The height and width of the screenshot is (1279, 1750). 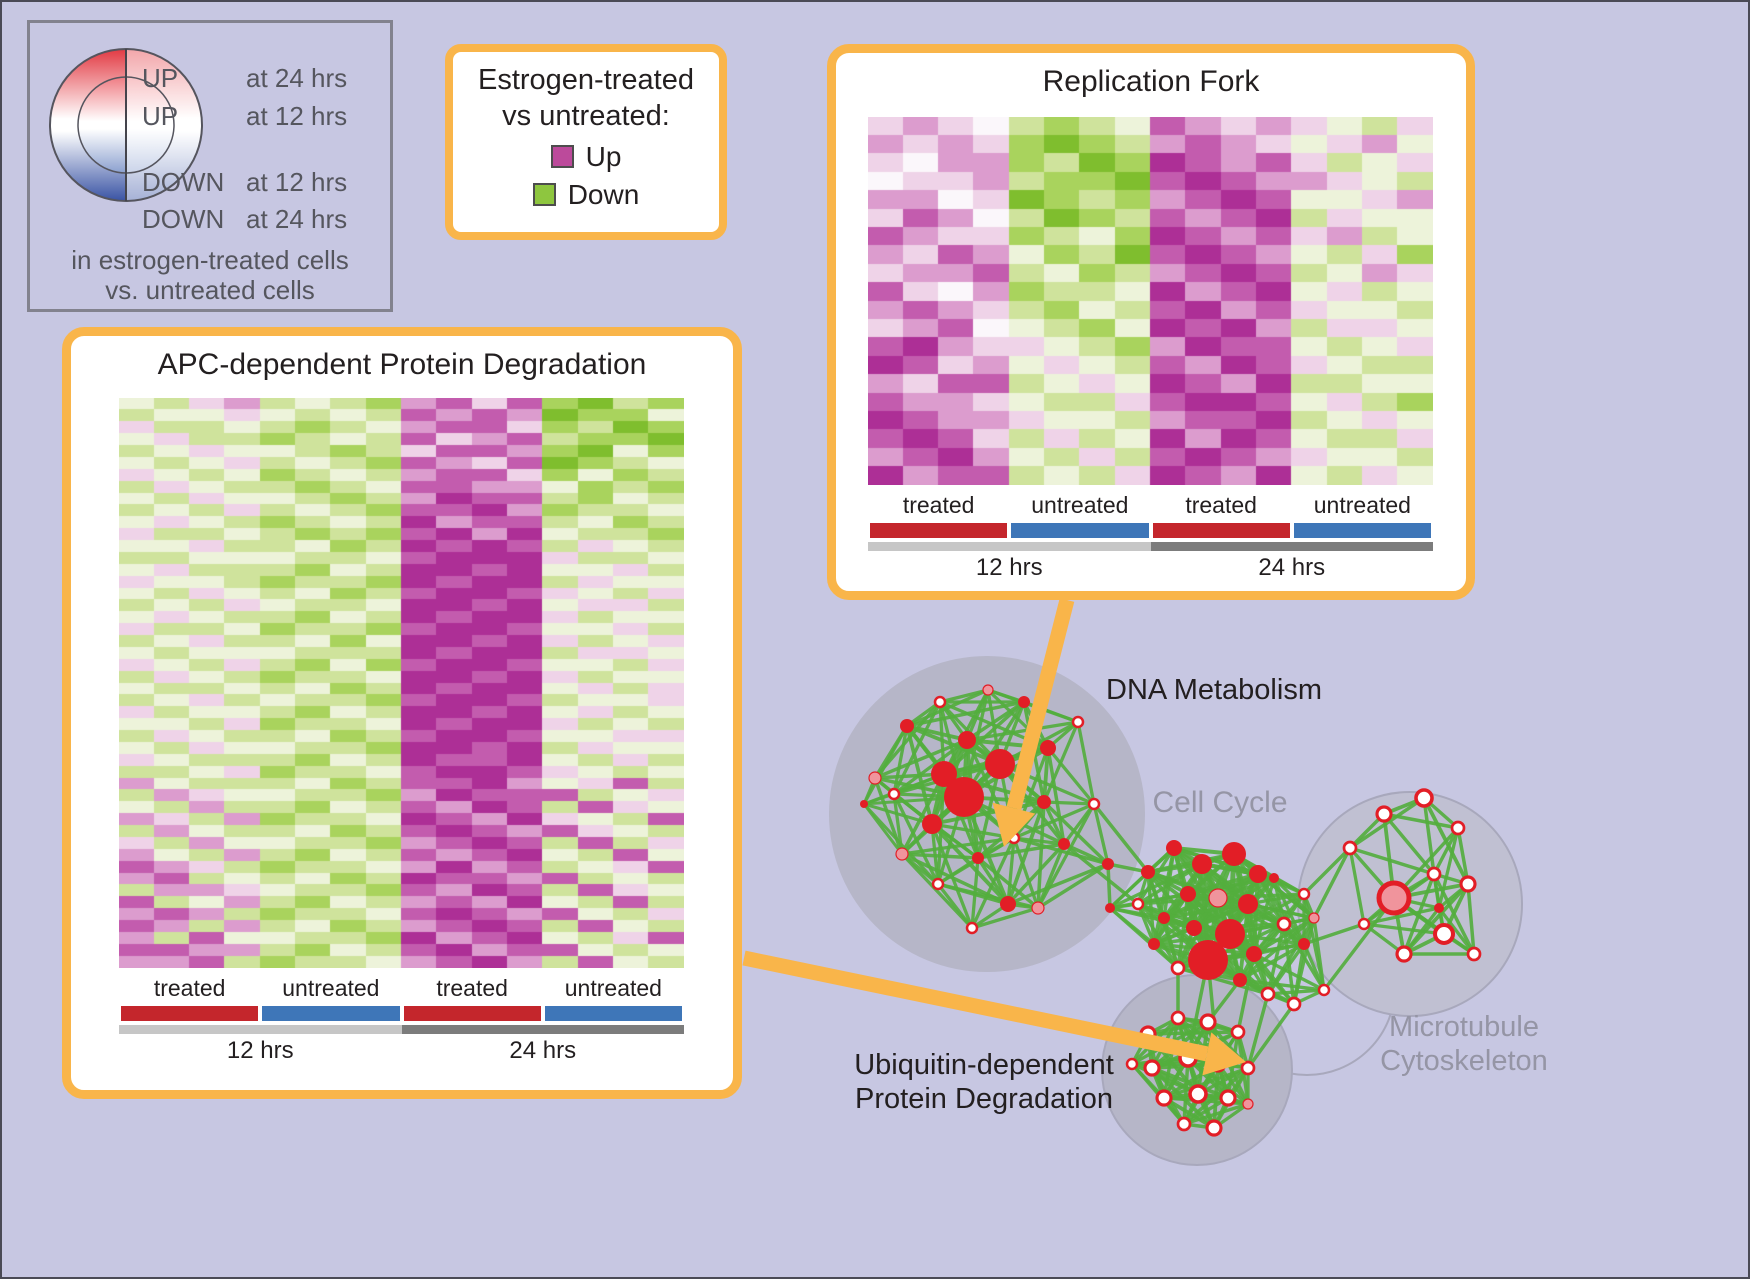 What do you see at coordinates (189, 988) in the screenshot?
I see `condition-label: treated` at bounding box center [189, 988].